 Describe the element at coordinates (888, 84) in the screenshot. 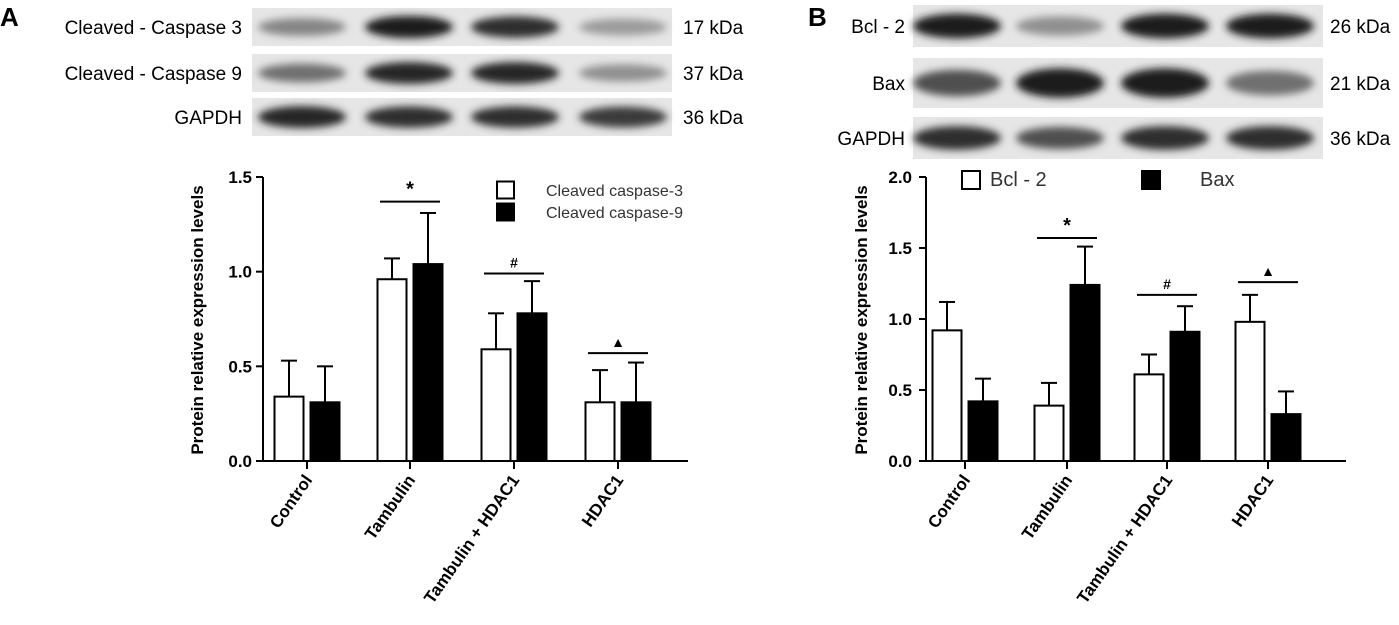

I see `blot-label: Bax` at that location.